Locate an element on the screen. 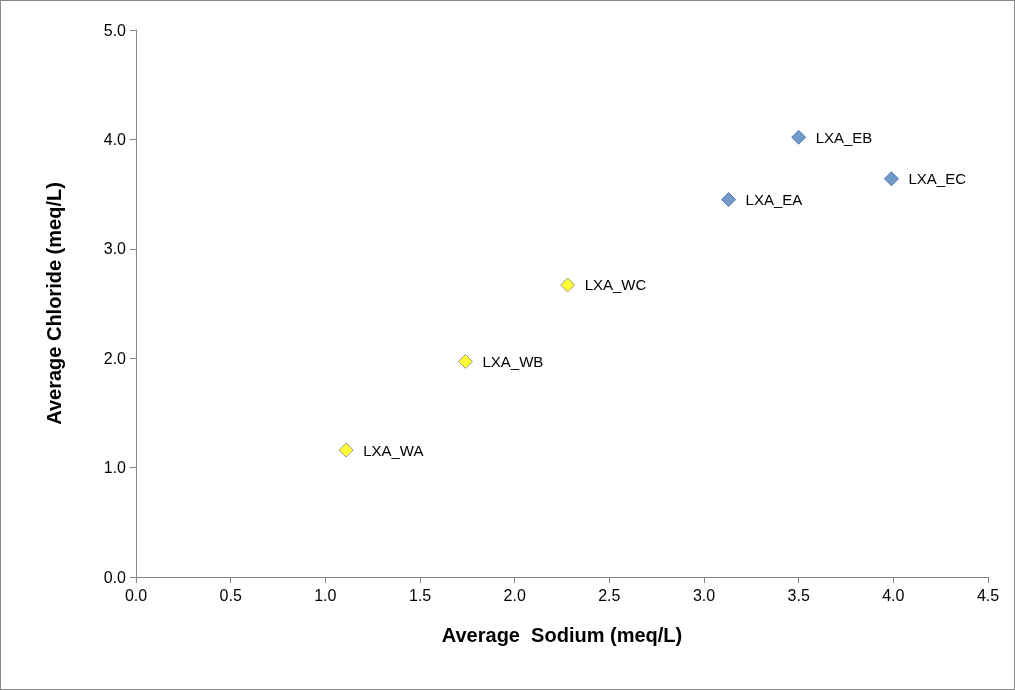 The width and height of the screenshot is (1015, 690). y-tick-label: 4.0 is located at coordinates (115, 139).